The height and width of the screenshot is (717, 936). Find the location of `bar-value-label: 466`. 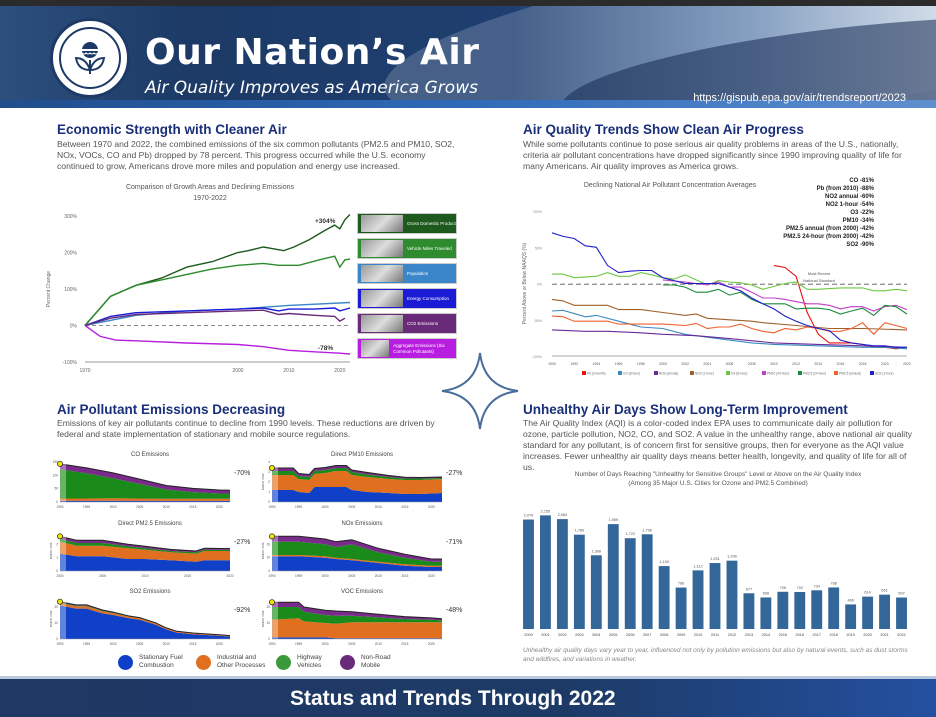

bar-value-label: 466 is located at coordinates (850, 600).